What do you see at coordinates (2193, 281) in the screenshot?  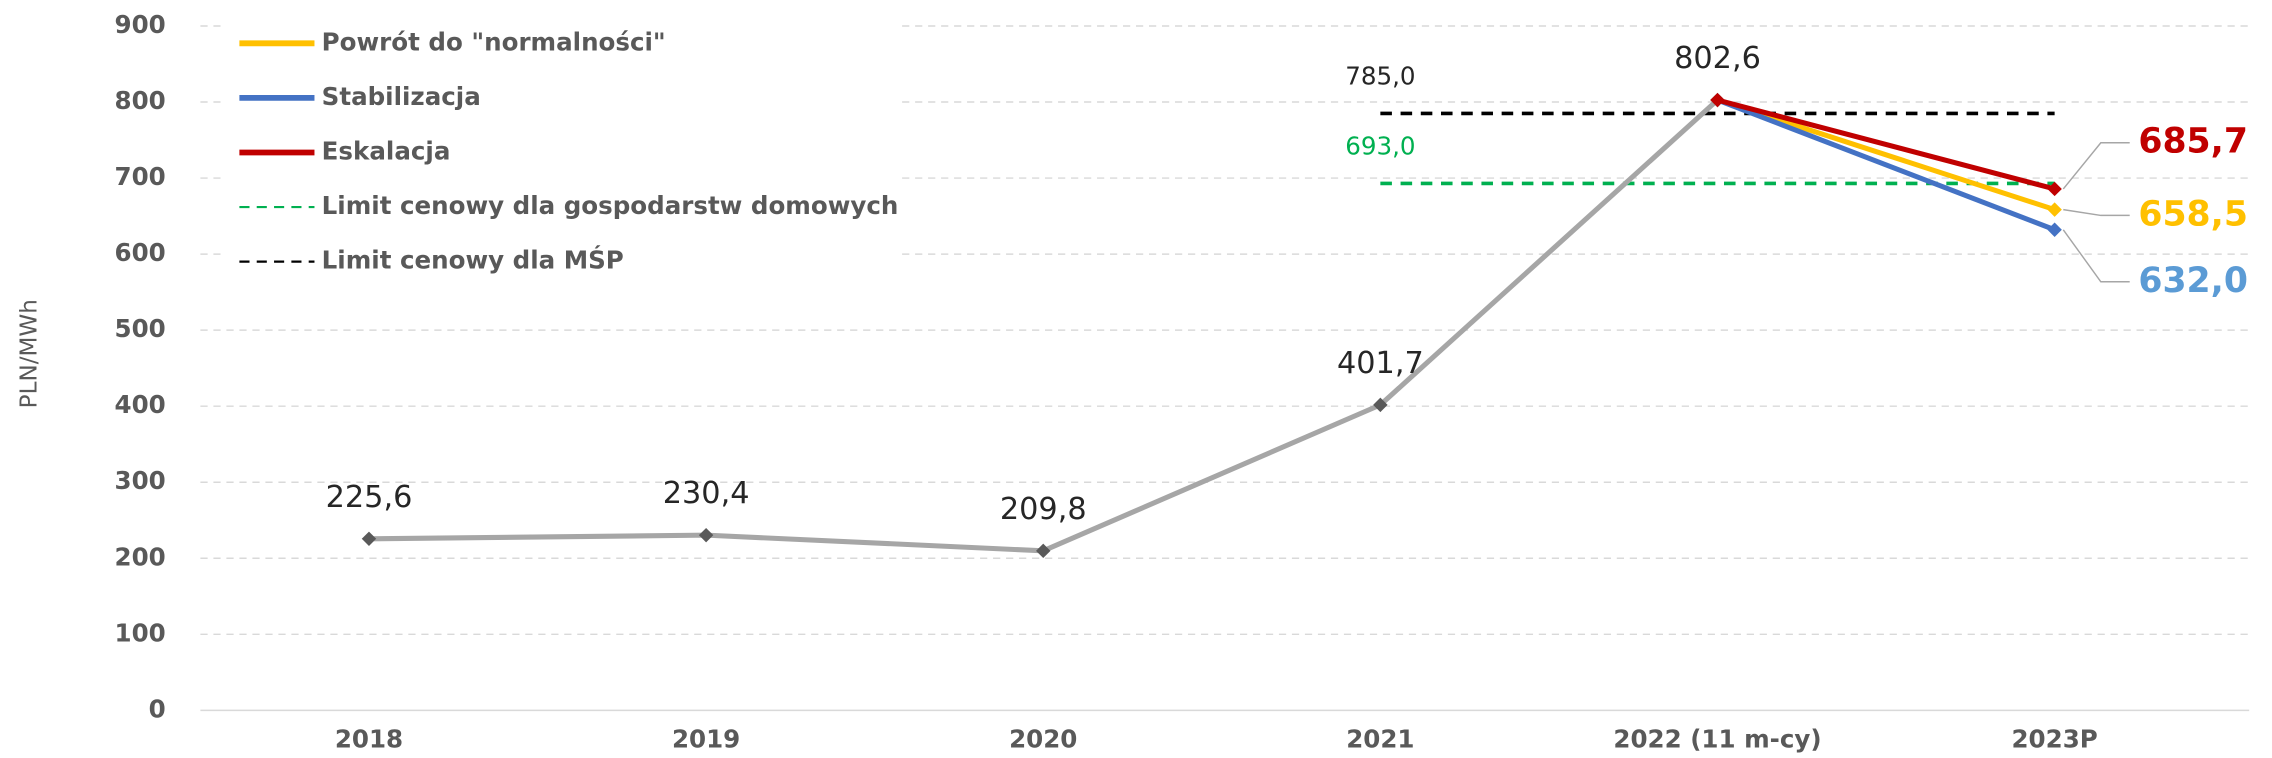 I see `value-label: 632,0` at bounding box center [2193, 281].